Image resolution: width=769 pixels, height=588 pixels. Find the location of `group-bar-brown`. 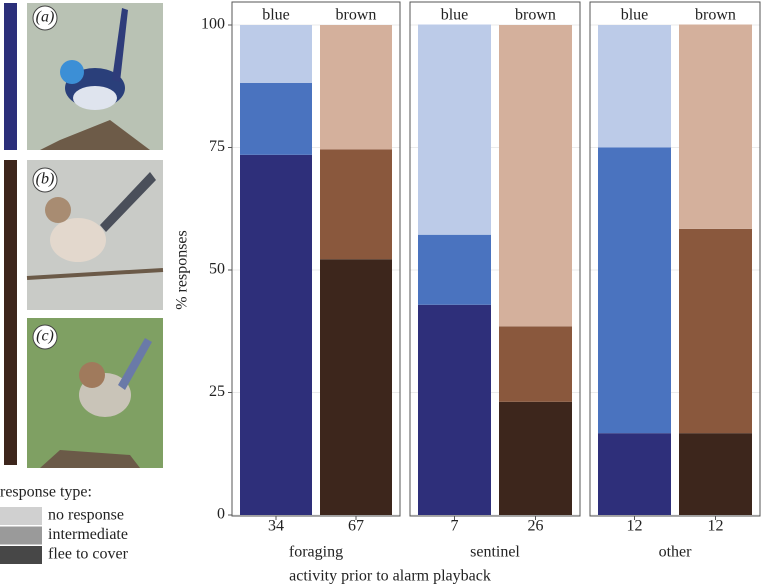

group-bar-brown is located at coordinates (10, 312).